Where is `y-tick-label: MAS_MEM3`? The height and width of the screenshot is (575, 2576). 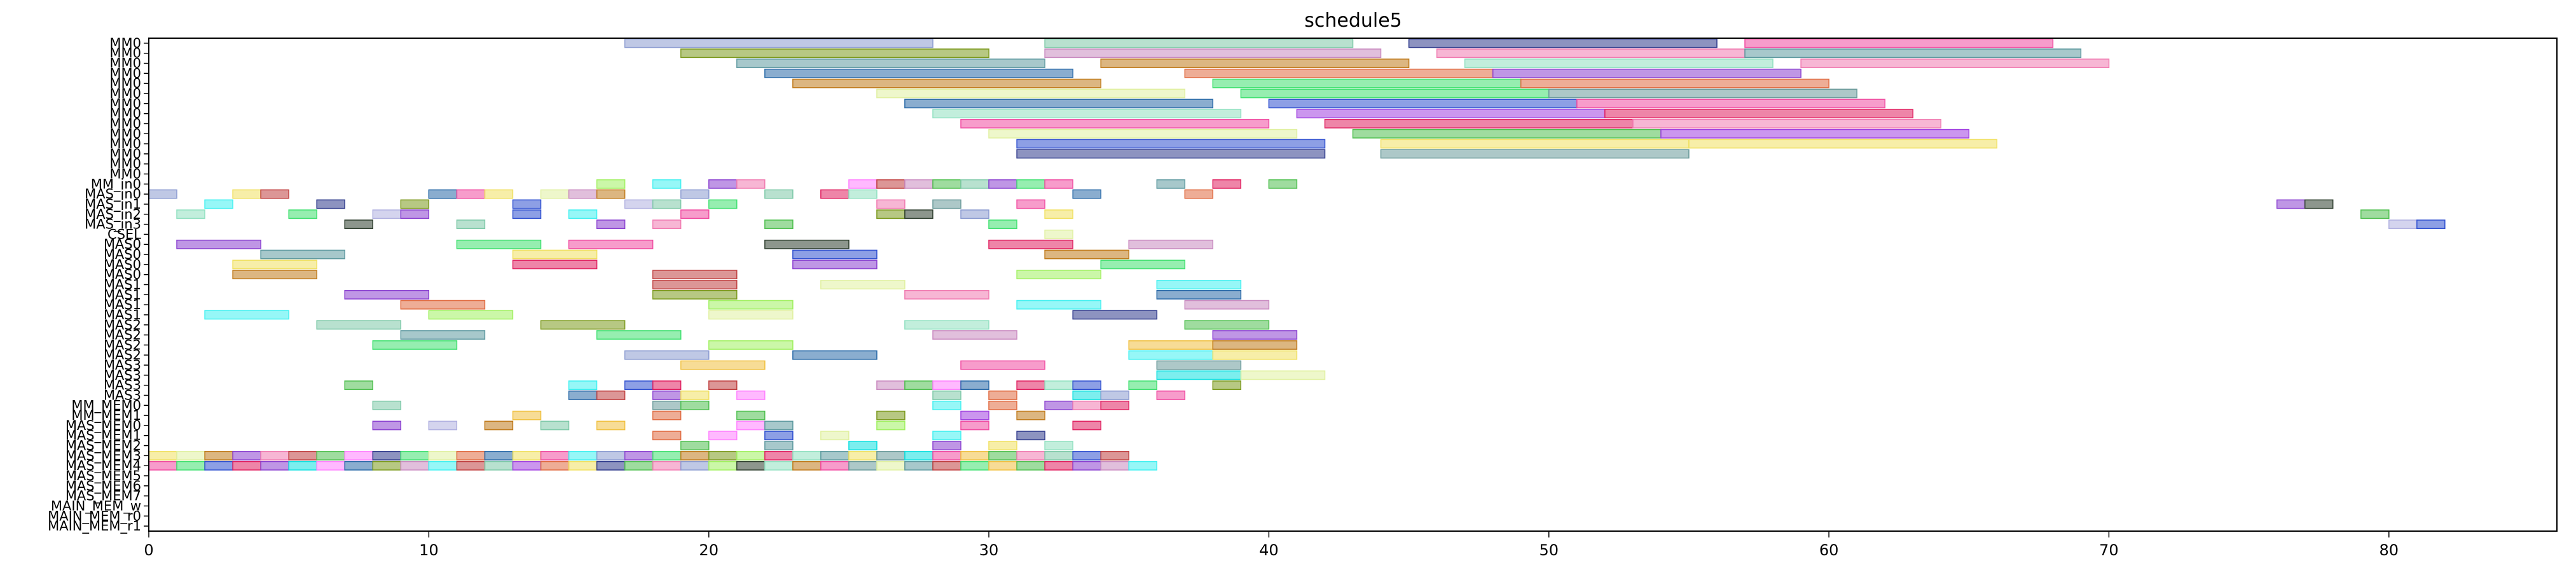 y-tick-label: MAS_MEM3 is located at coordinates (103, 456).